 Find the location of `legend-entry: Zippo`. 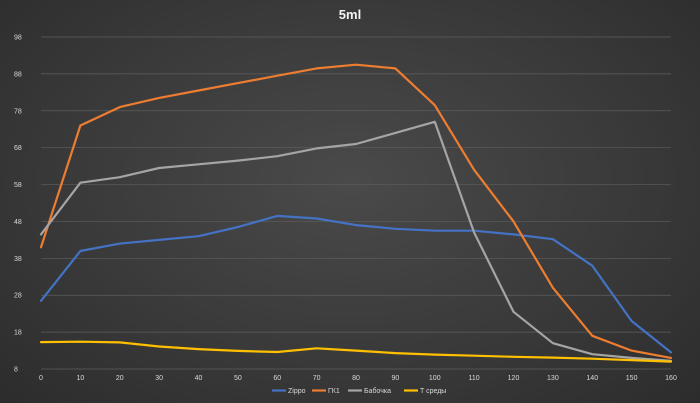

legend-entry: Zippo is located at coordinates (297, 391).